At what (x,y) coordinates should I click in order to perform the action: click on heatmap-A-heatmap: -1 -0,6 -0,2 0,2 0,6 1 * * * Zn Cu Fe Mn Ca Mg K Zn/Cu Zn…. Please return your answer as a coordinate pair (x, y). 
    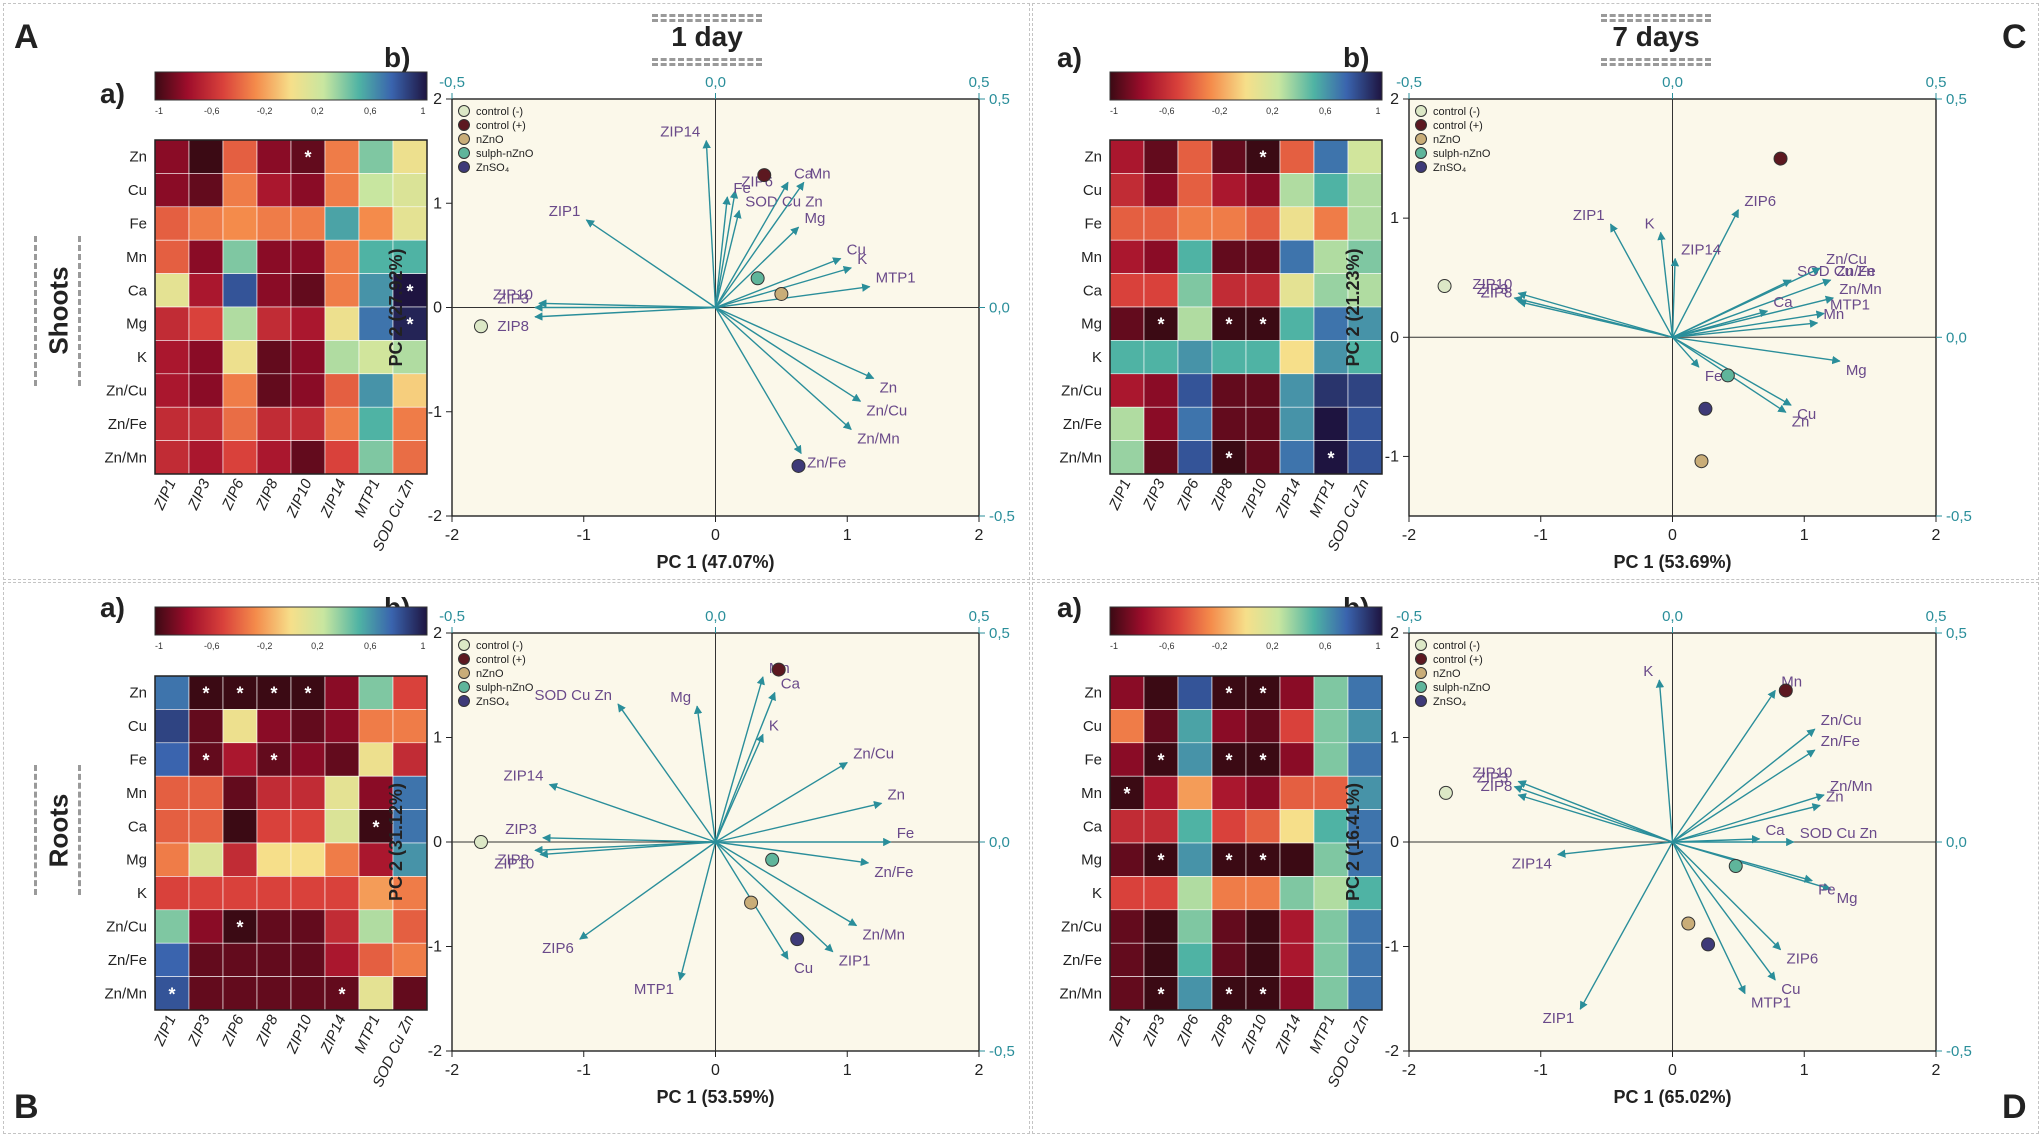
    Looking at the image, I should click on (266, 312).